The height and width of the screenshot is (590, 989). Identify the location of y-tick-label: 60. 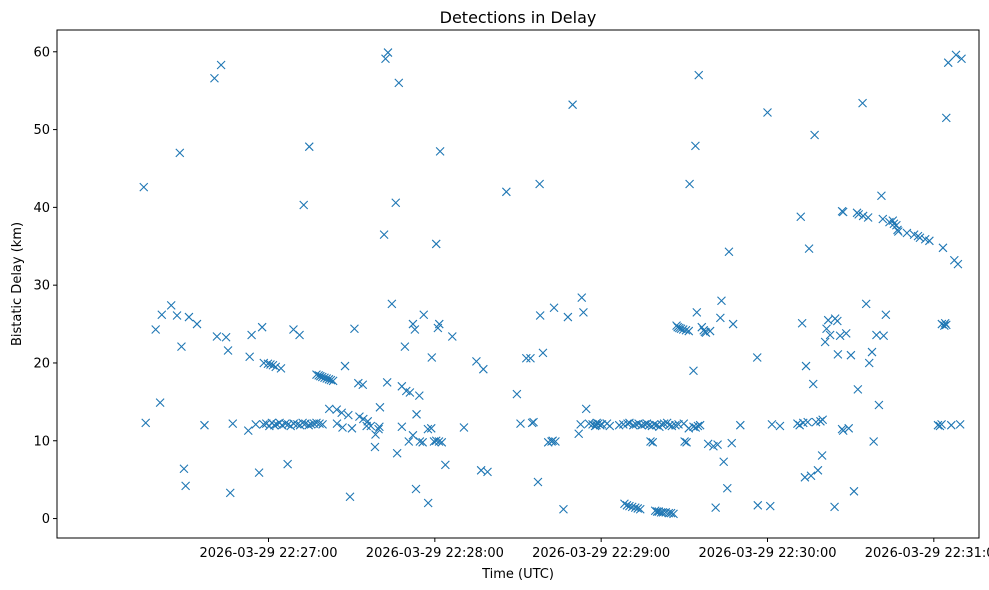
(41, 52).